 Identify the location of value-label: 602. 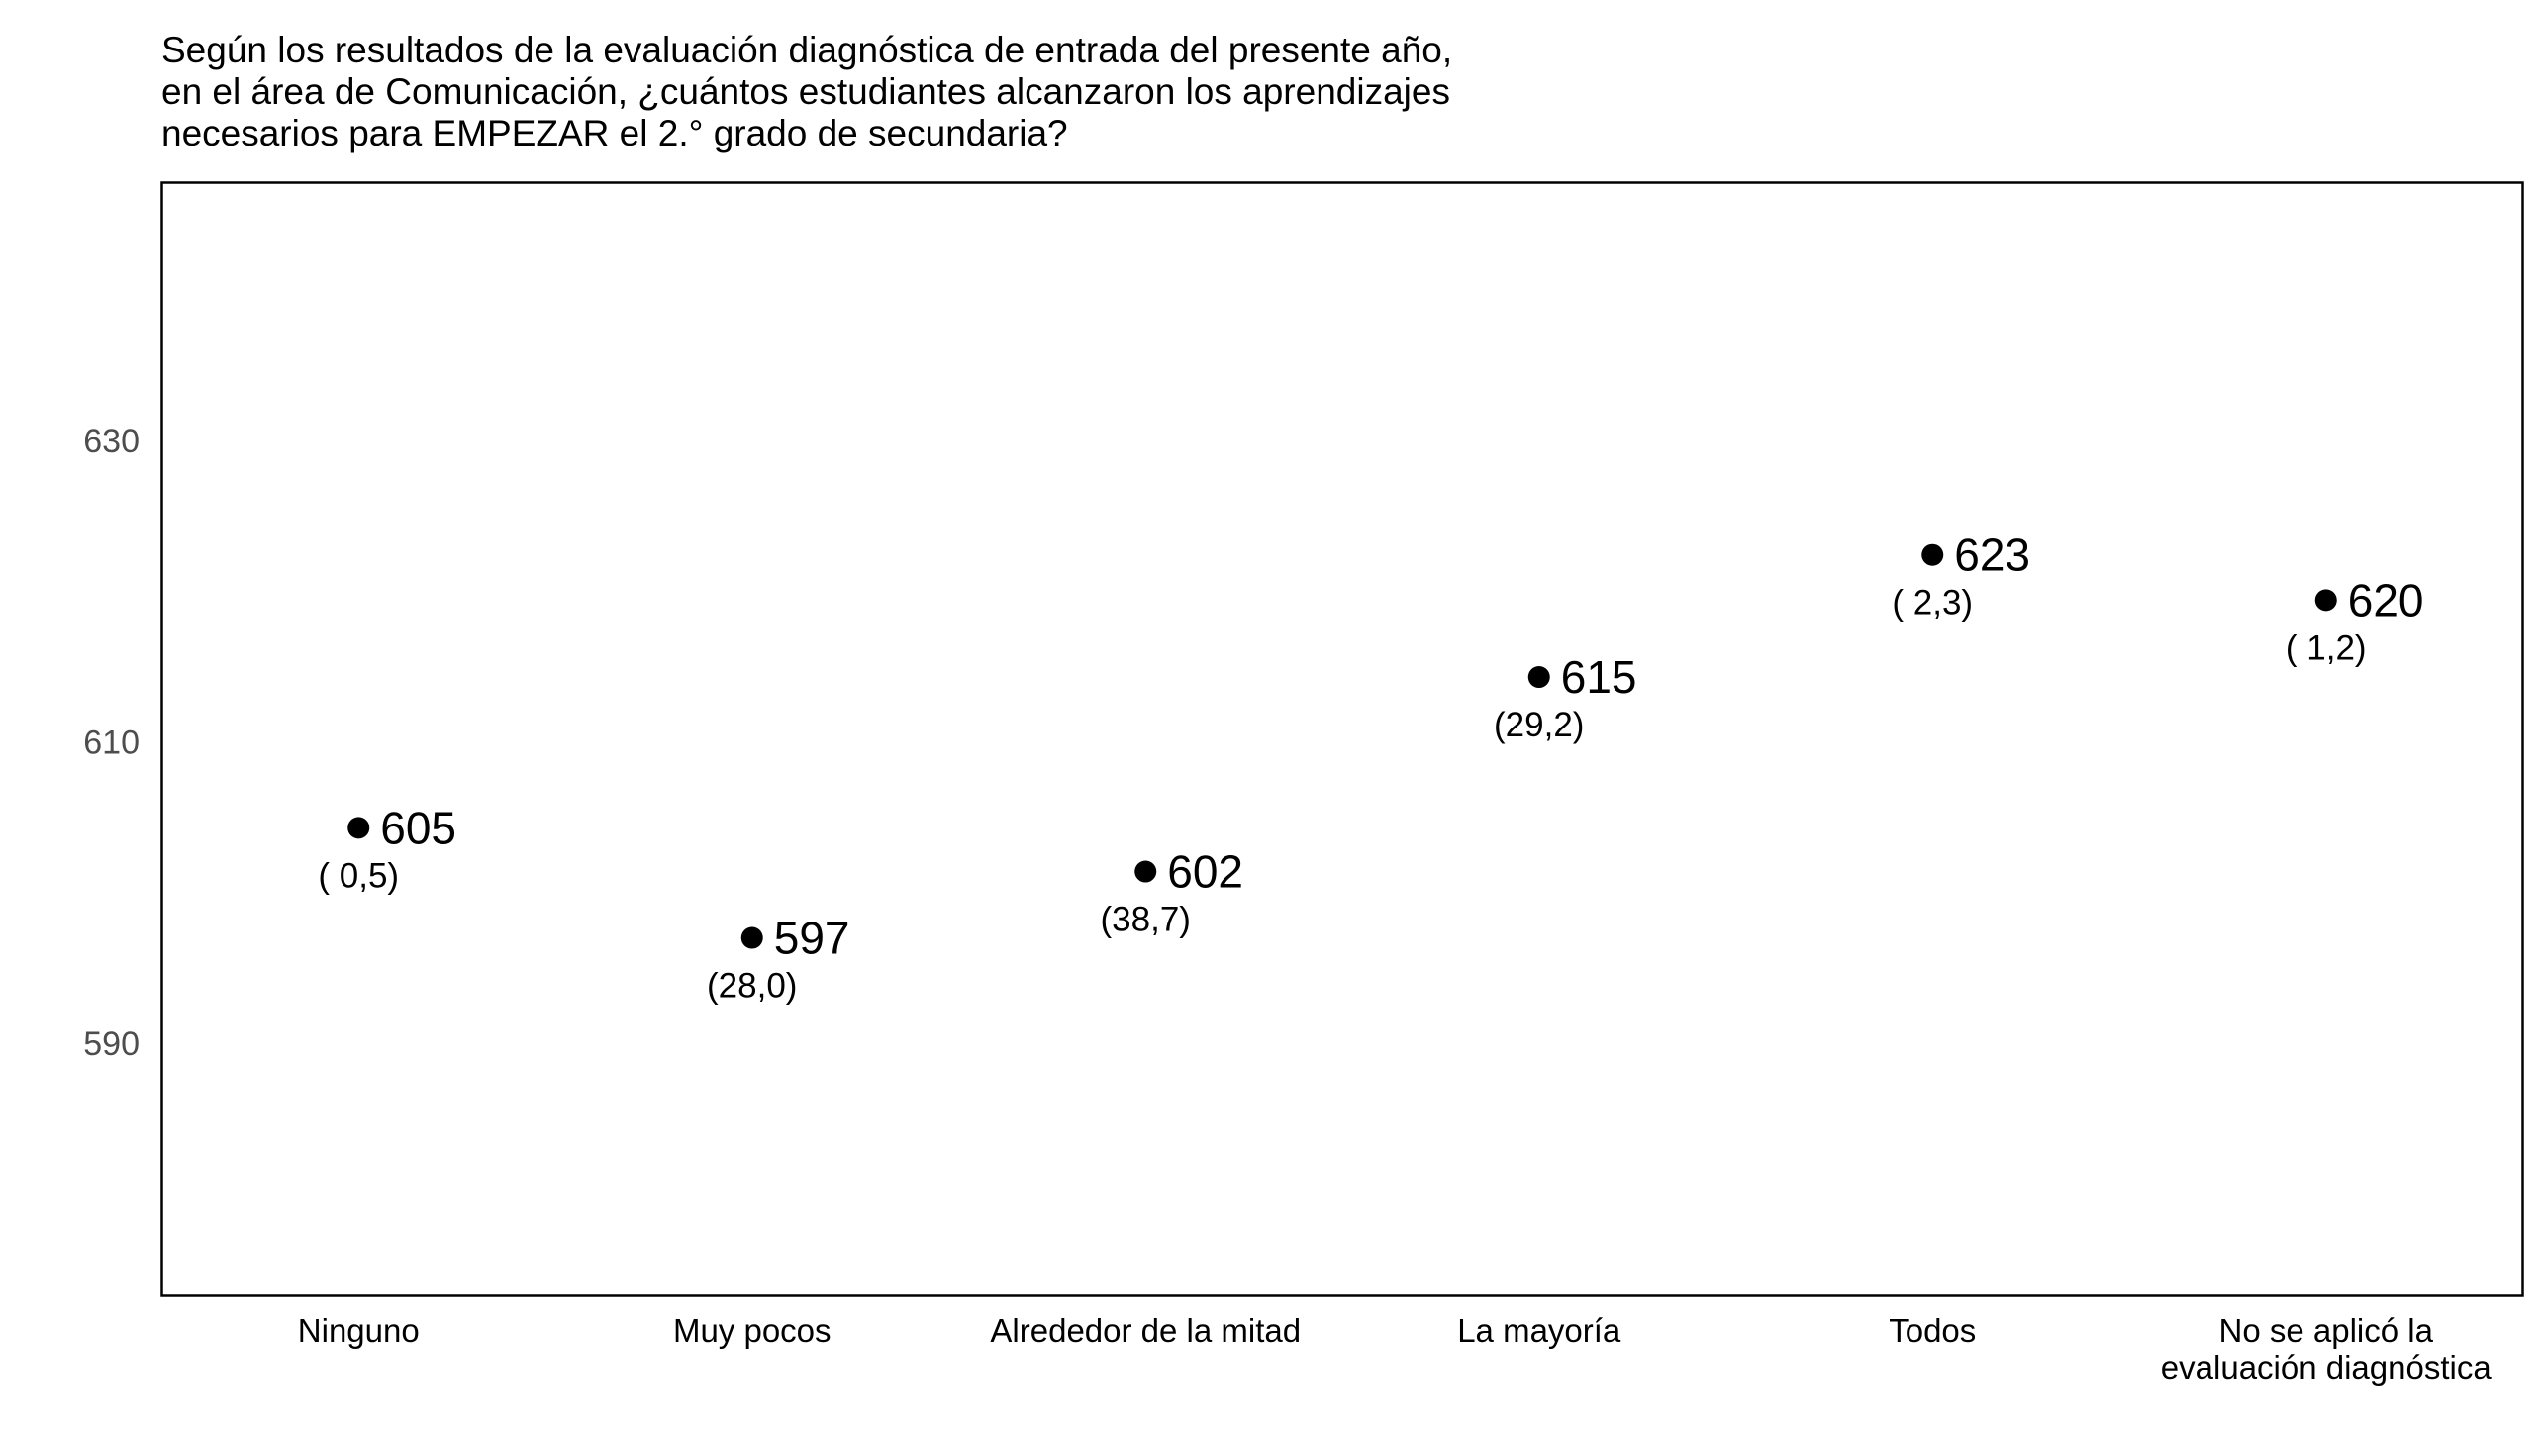
(1205, 872).